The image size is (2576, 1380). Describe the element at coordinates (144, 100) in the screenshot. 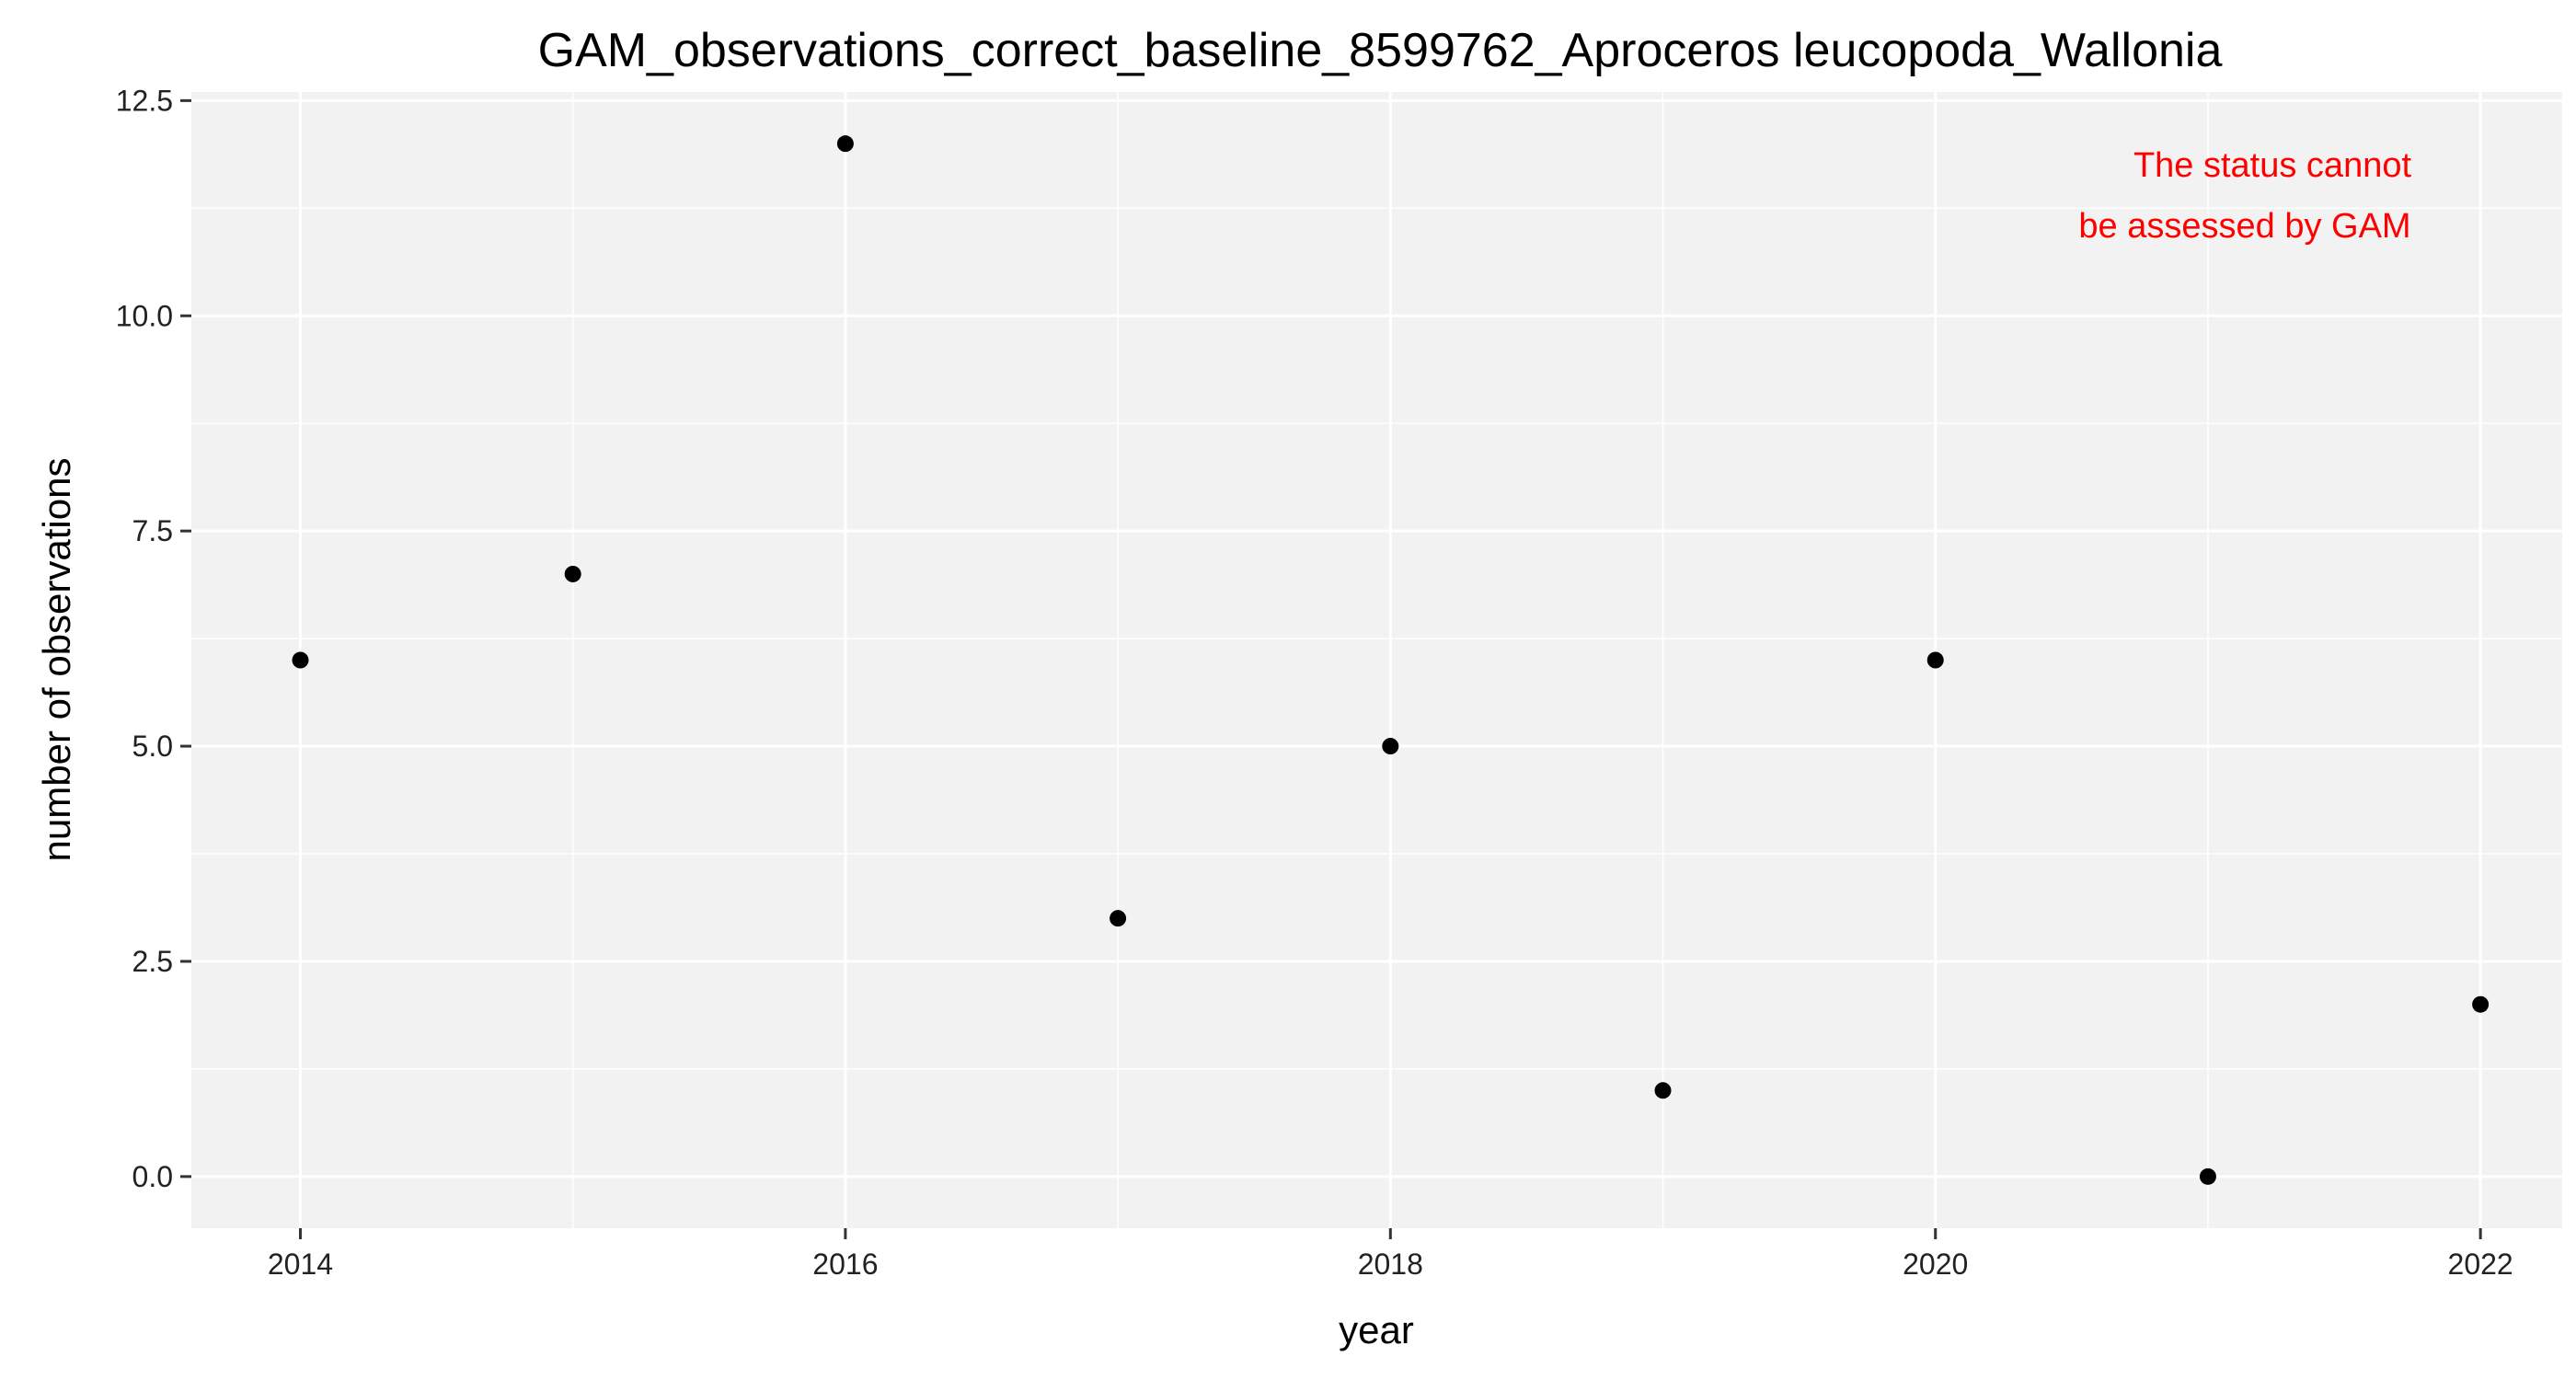

I see `y-tick-label: 12.5` at that location.